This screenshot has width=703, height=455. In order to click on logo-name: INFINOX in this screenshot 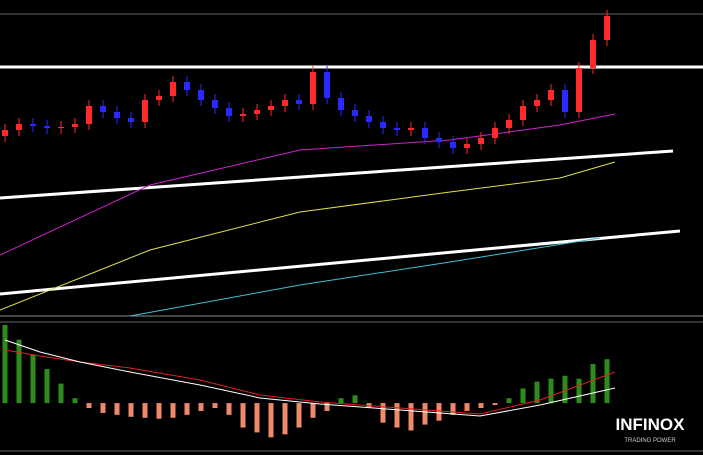, I will do `click(651, 424)`.